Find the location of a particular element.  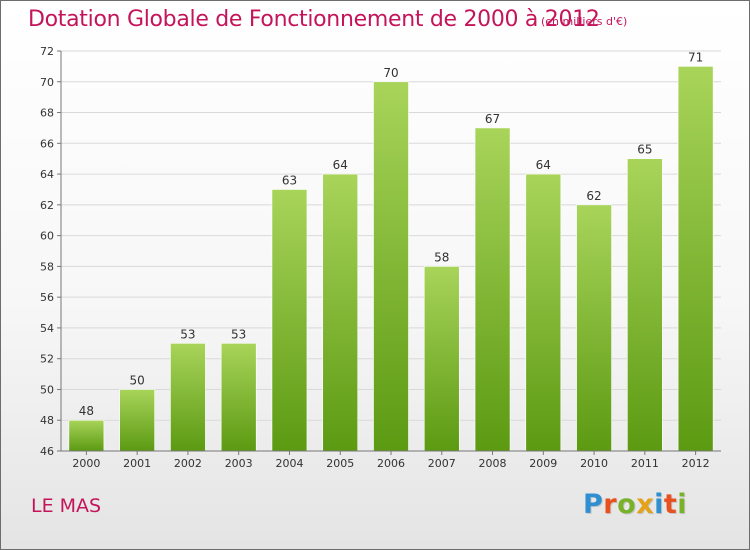

chart-unit: (en milliers d'€) is located at coordinates (584, 21).